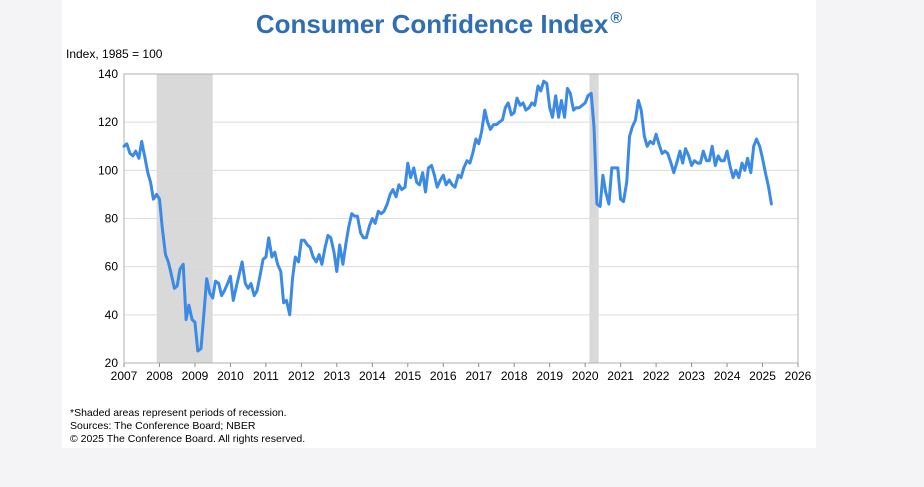  I want to click on x-tick-label: 2018, so click(514, 376).